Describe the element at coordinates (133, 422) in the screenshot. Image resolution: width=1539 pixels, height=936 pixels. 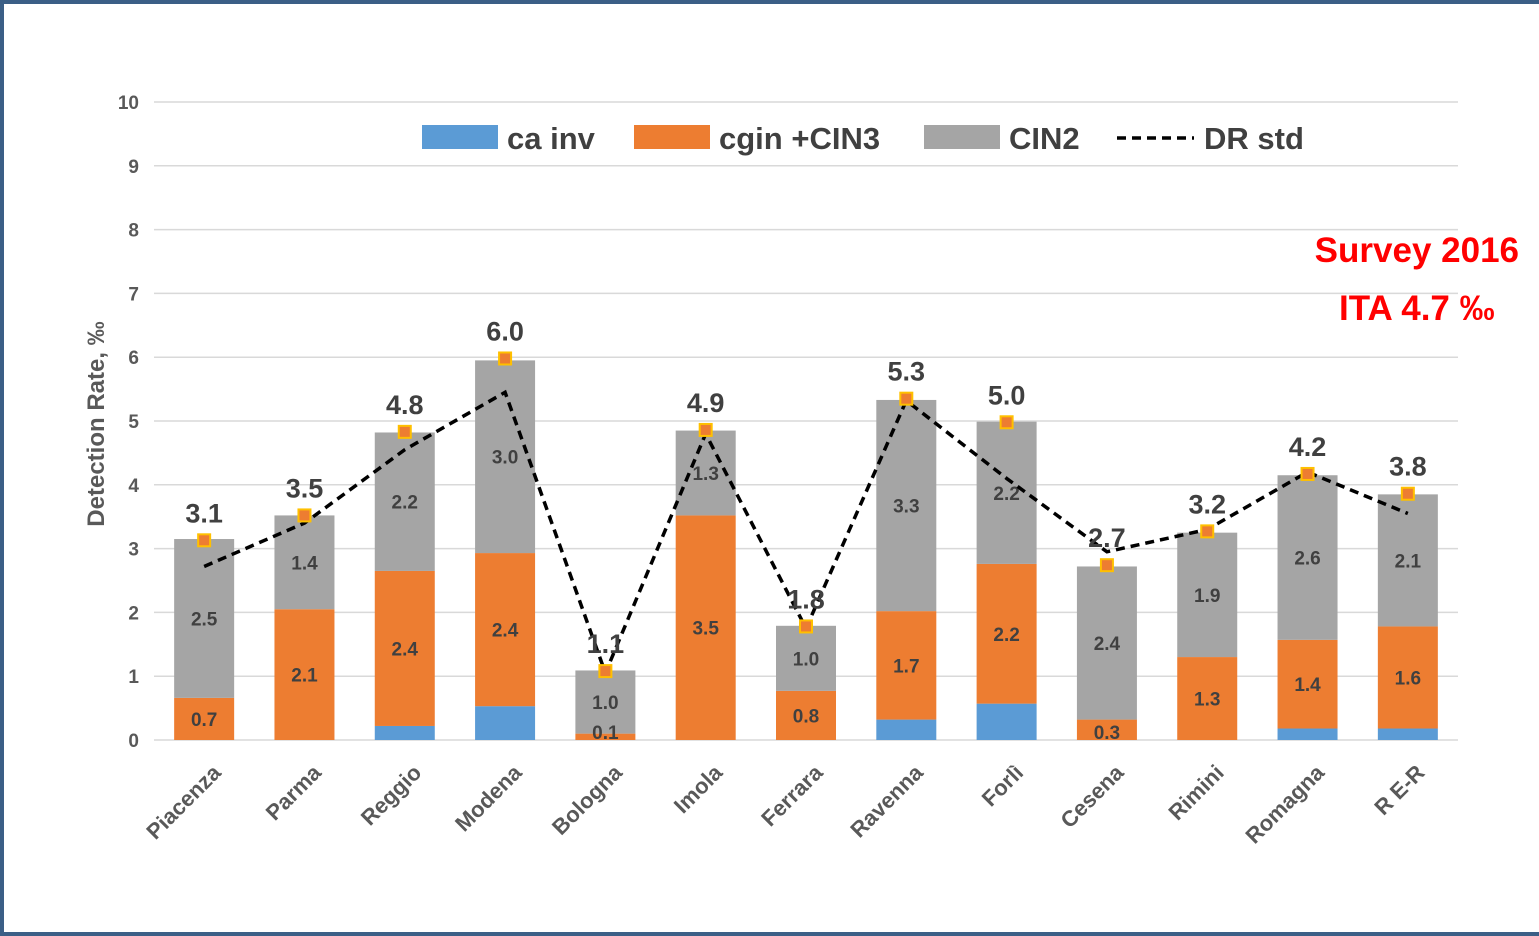
I see `y-tick-label: 5` at that location.